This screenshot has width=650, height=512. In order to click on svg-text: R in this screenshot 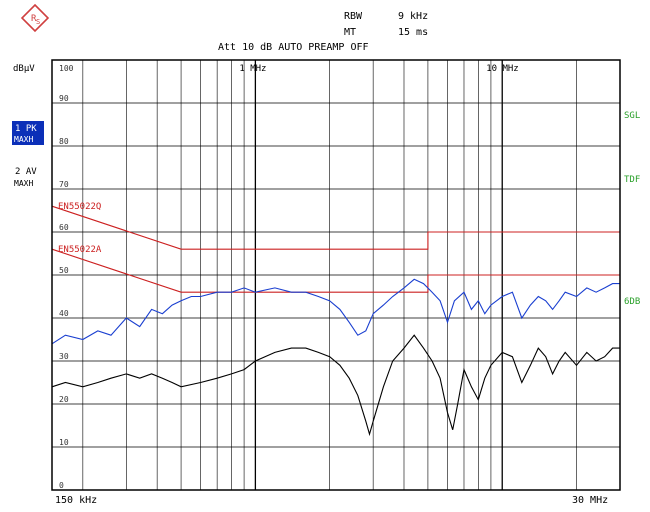, I will do `click(34, 19)`.